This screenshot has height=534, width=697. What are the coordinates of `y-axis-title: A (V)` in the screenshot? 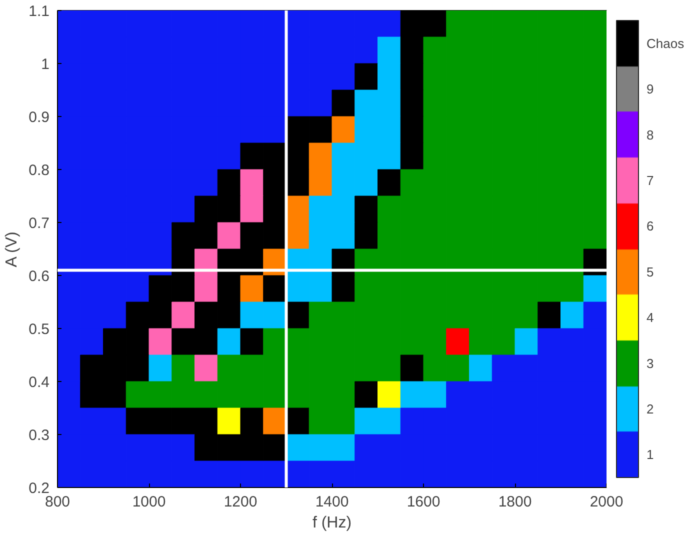 It's located at (12, 250).